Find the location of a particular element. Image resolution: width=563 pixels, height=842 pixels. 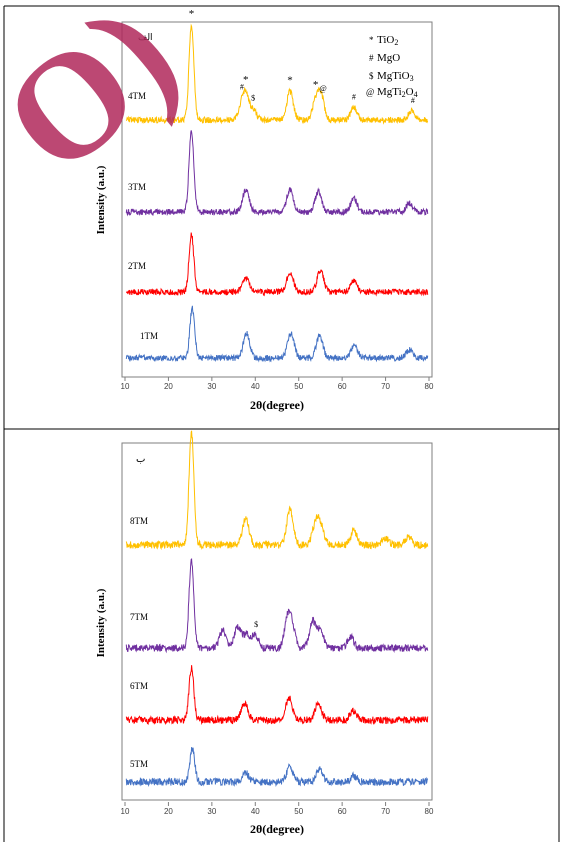

series-label-8tm: 8TM is located at coordinates (139, 521).